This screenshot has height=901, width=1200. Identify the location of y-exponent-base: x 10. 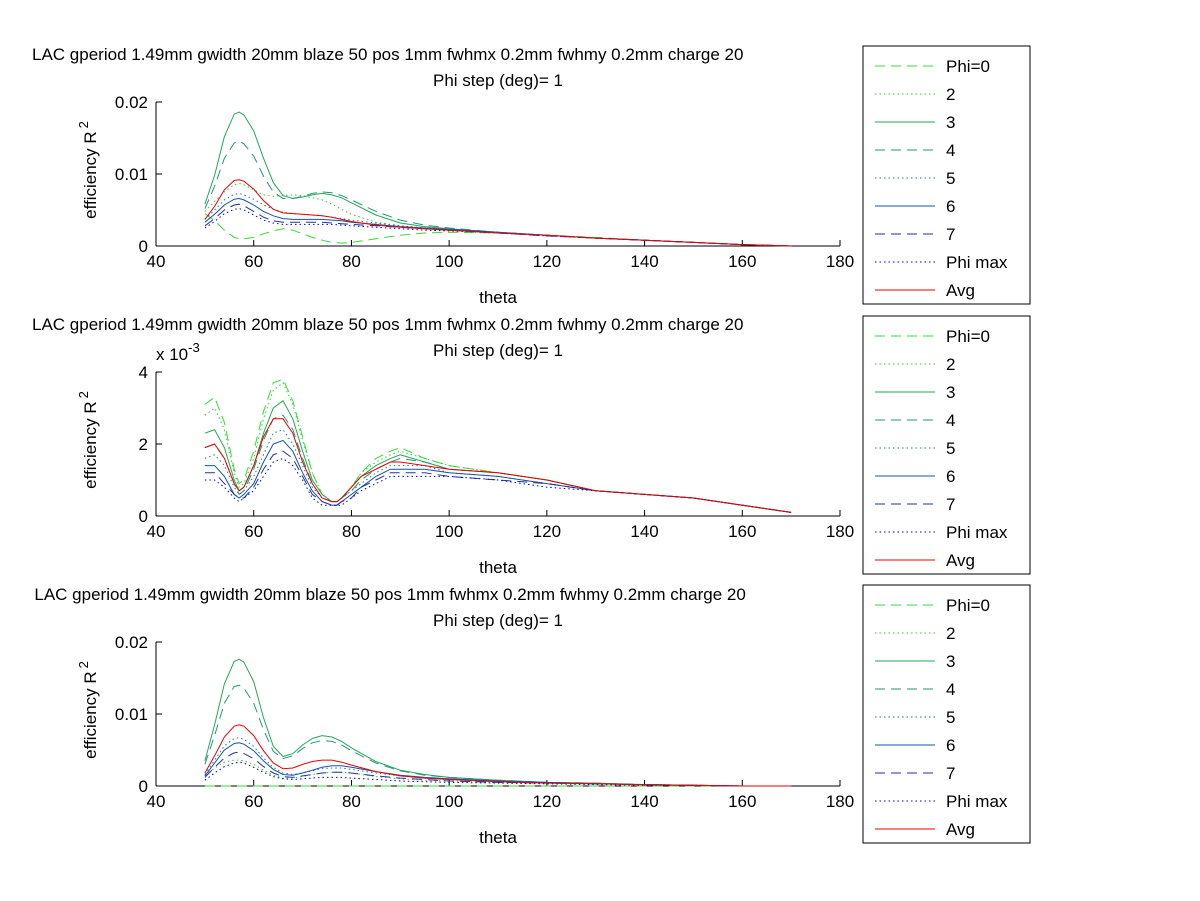
(172, 354).